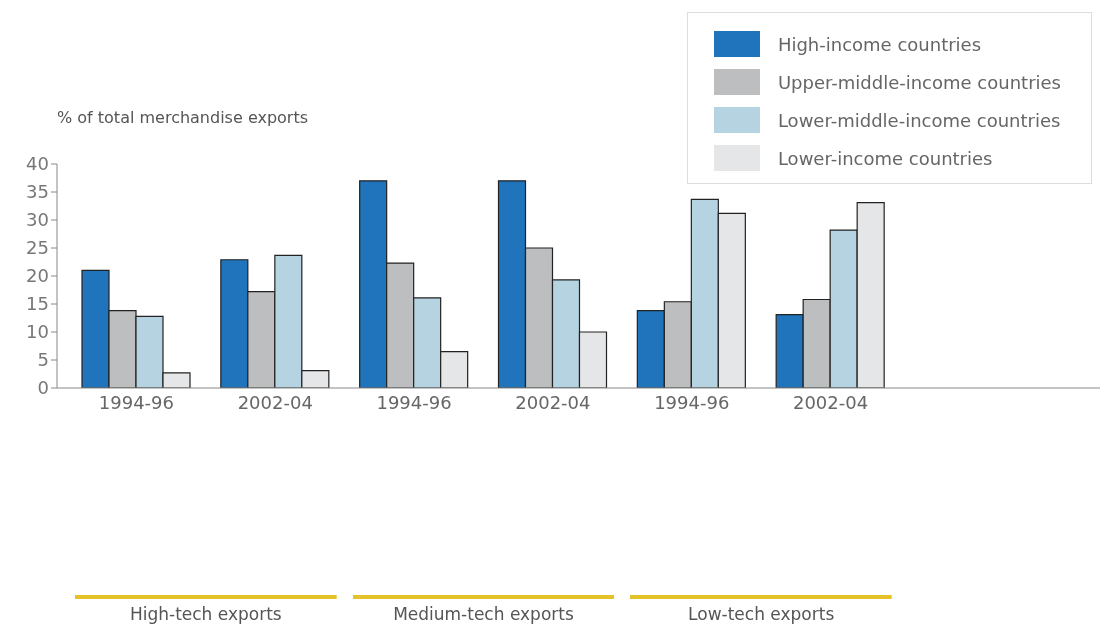 The height and width of the screenshot is (632, 1112). What do you see at coordinates (37, 276) in the screenshot?
I see `y-tick-label: 20` at bounding box center [37, 276].